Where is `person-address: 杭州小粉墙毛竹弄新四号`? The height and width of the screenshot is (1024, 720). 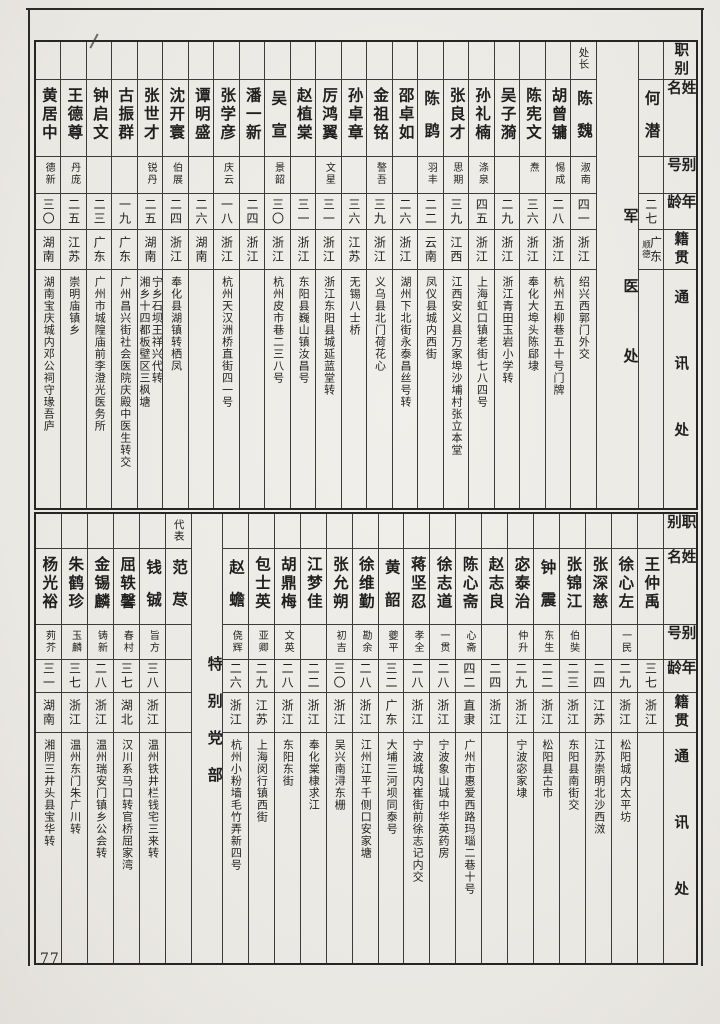 person-address: 杭州小粉墙毛竹弄新四号 is located at coordinates (236, 805).